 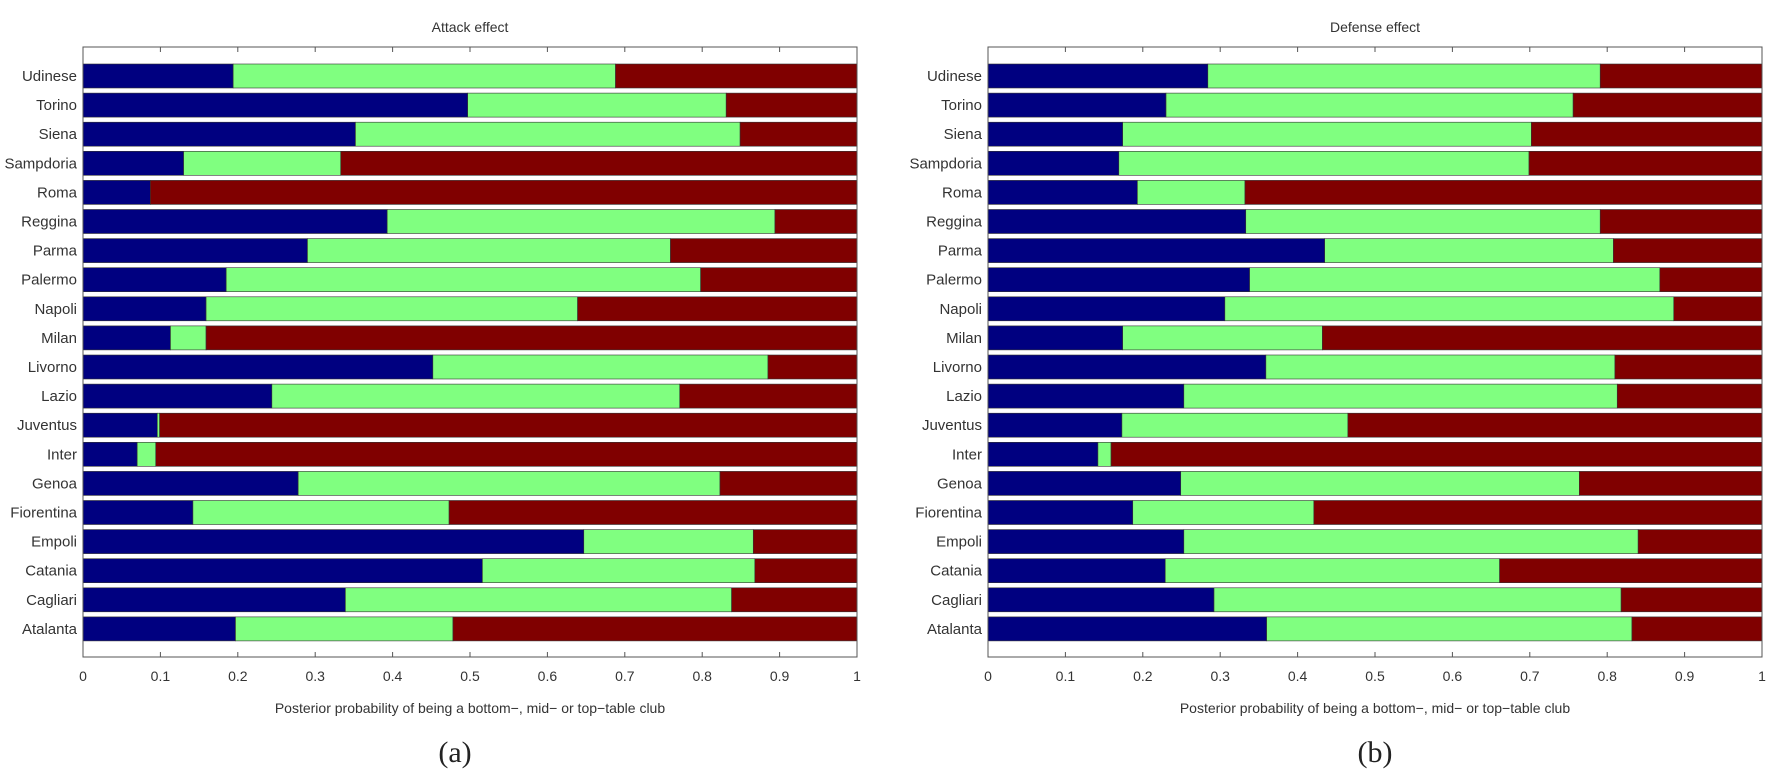 I want to click on bar-top-table-inter, so click(x=1436, y=454).